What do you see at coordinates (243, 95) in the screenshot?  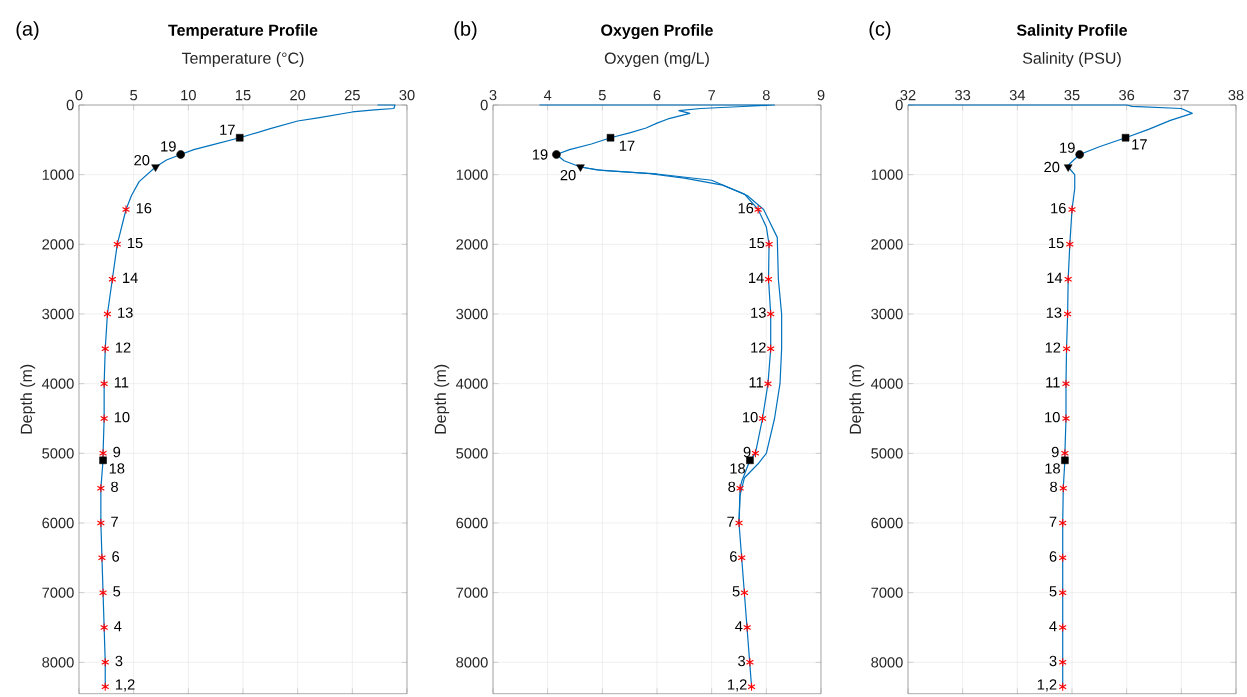 I see `x-tick-label: 15` at bounding box center [243, 95].